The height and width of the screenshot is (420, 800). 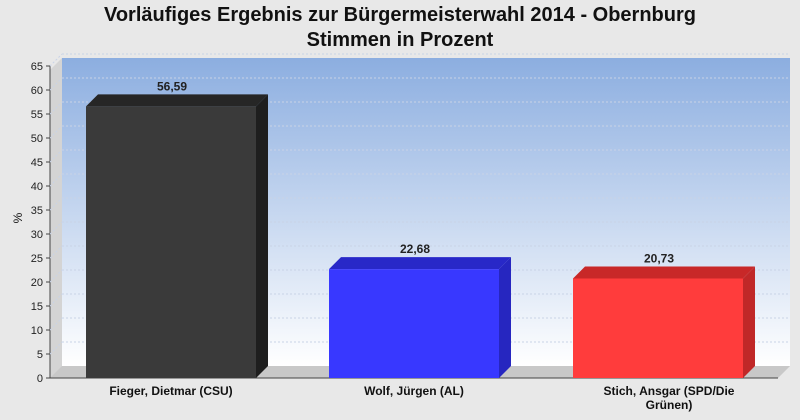 I want to click on y-tick-label: 55, so click(x=37, y=115).